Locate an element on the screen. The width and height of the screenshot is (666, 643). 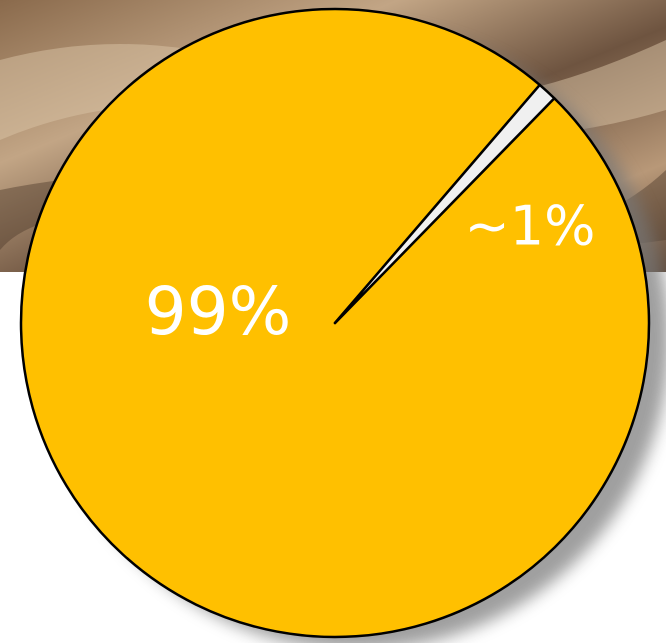
pie-slice is located at coordinates (444, 204).